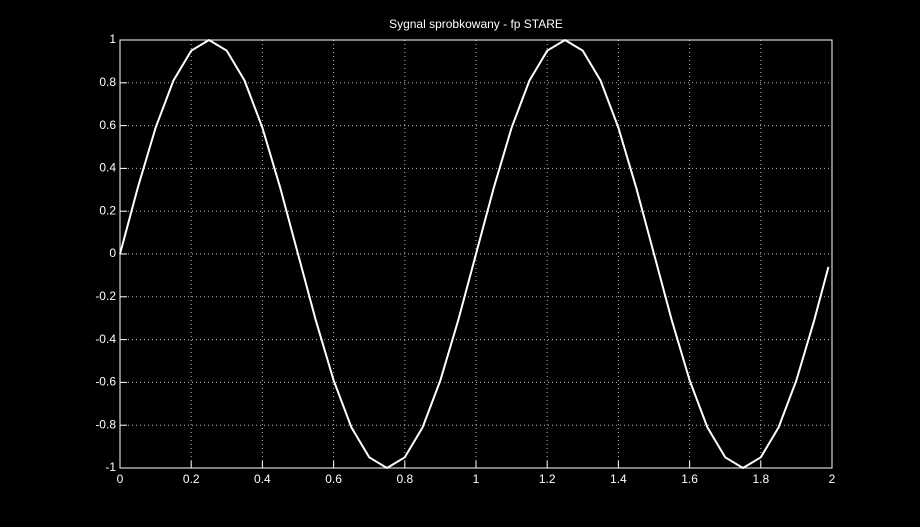  Describe the element at coordinates (105, 296) in the screenshot. I see `y-tick-label: -0.2` at that location.